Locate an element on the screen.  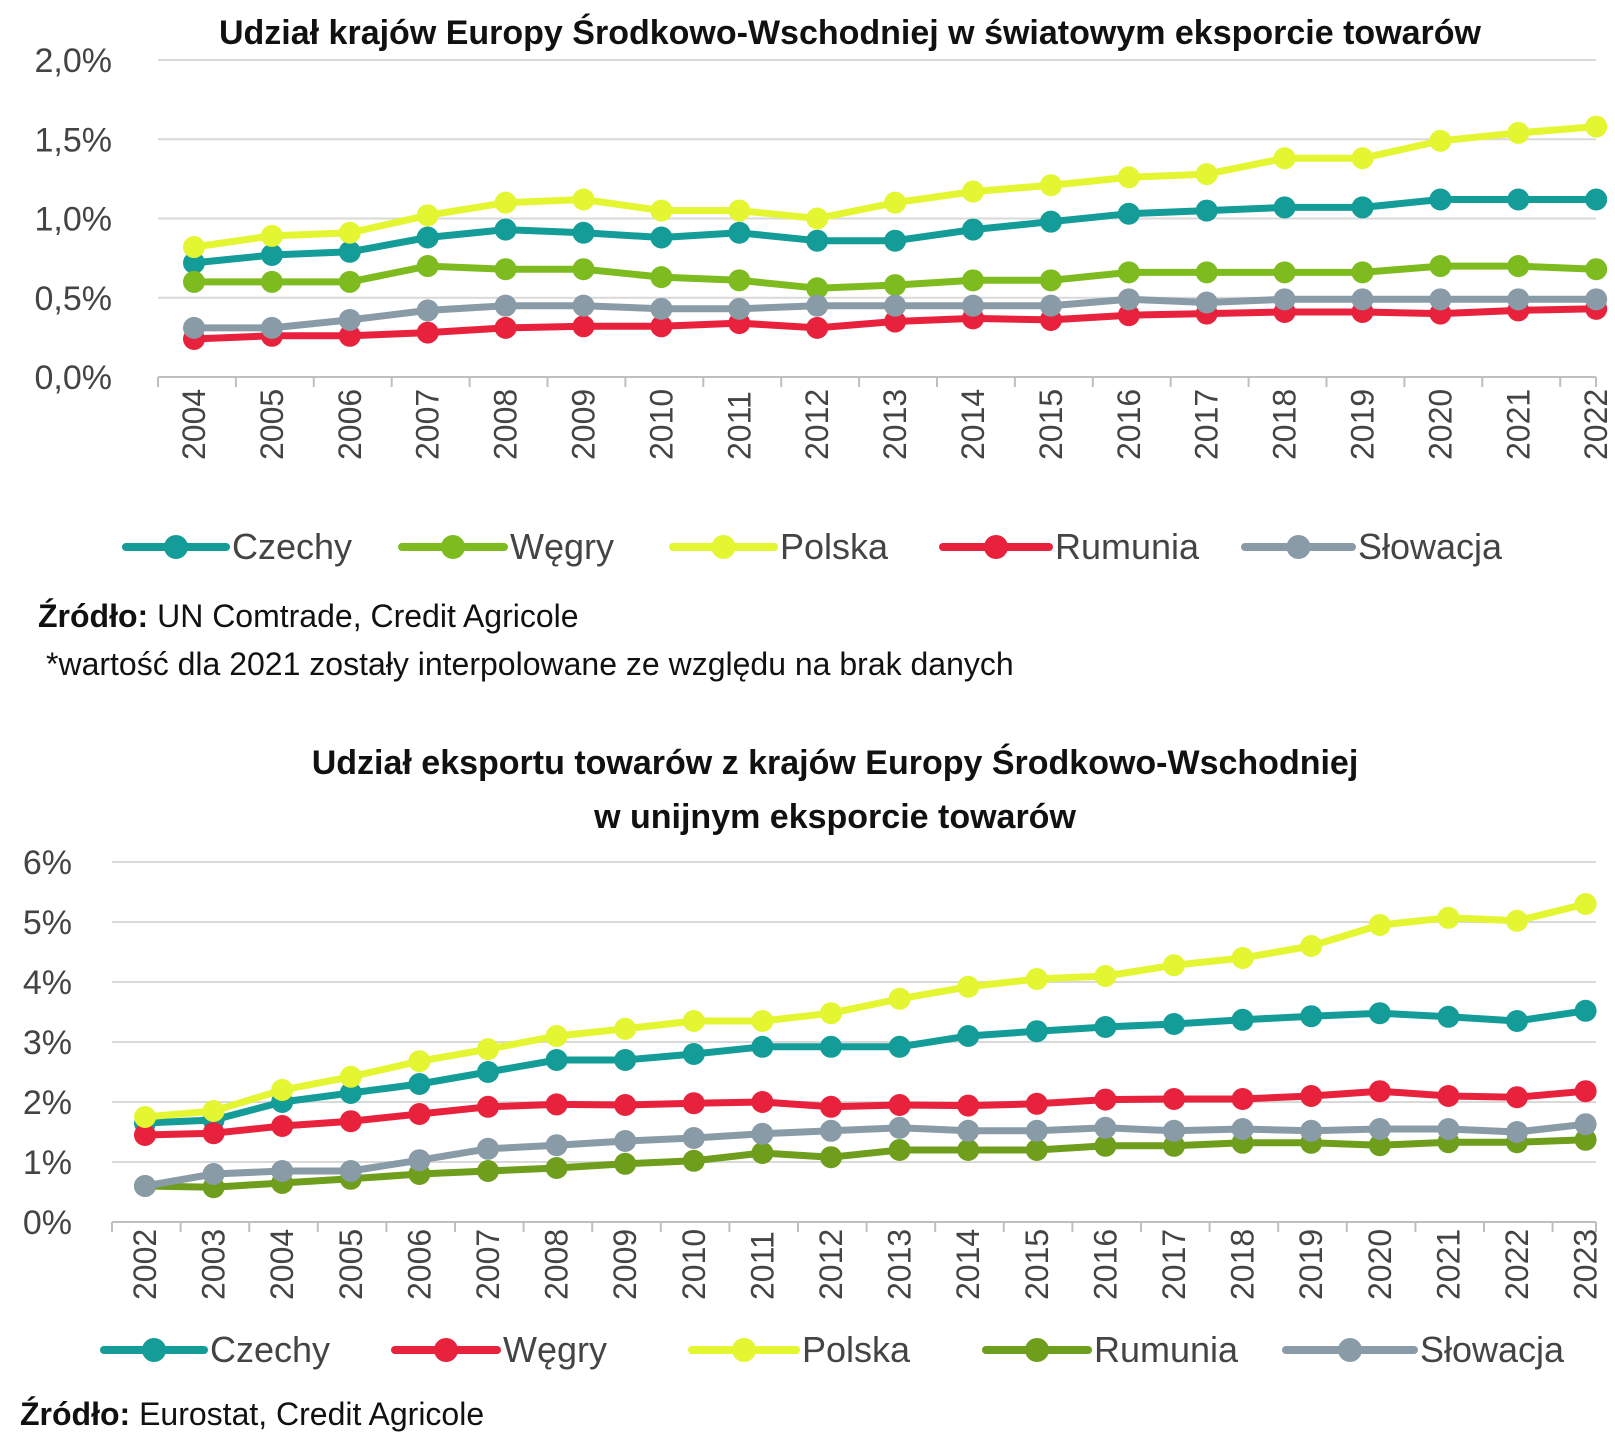
y-tick-label: 3% is located at coordinates (47, 1043).